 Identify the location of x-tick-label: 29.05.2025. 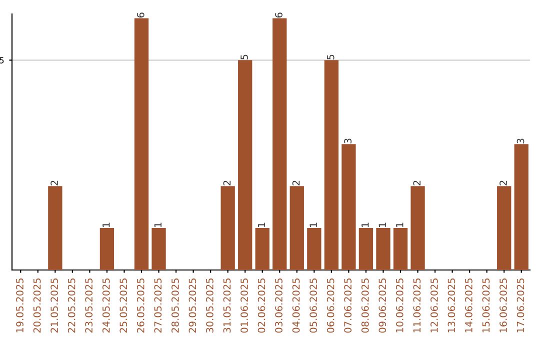
(192, 305).